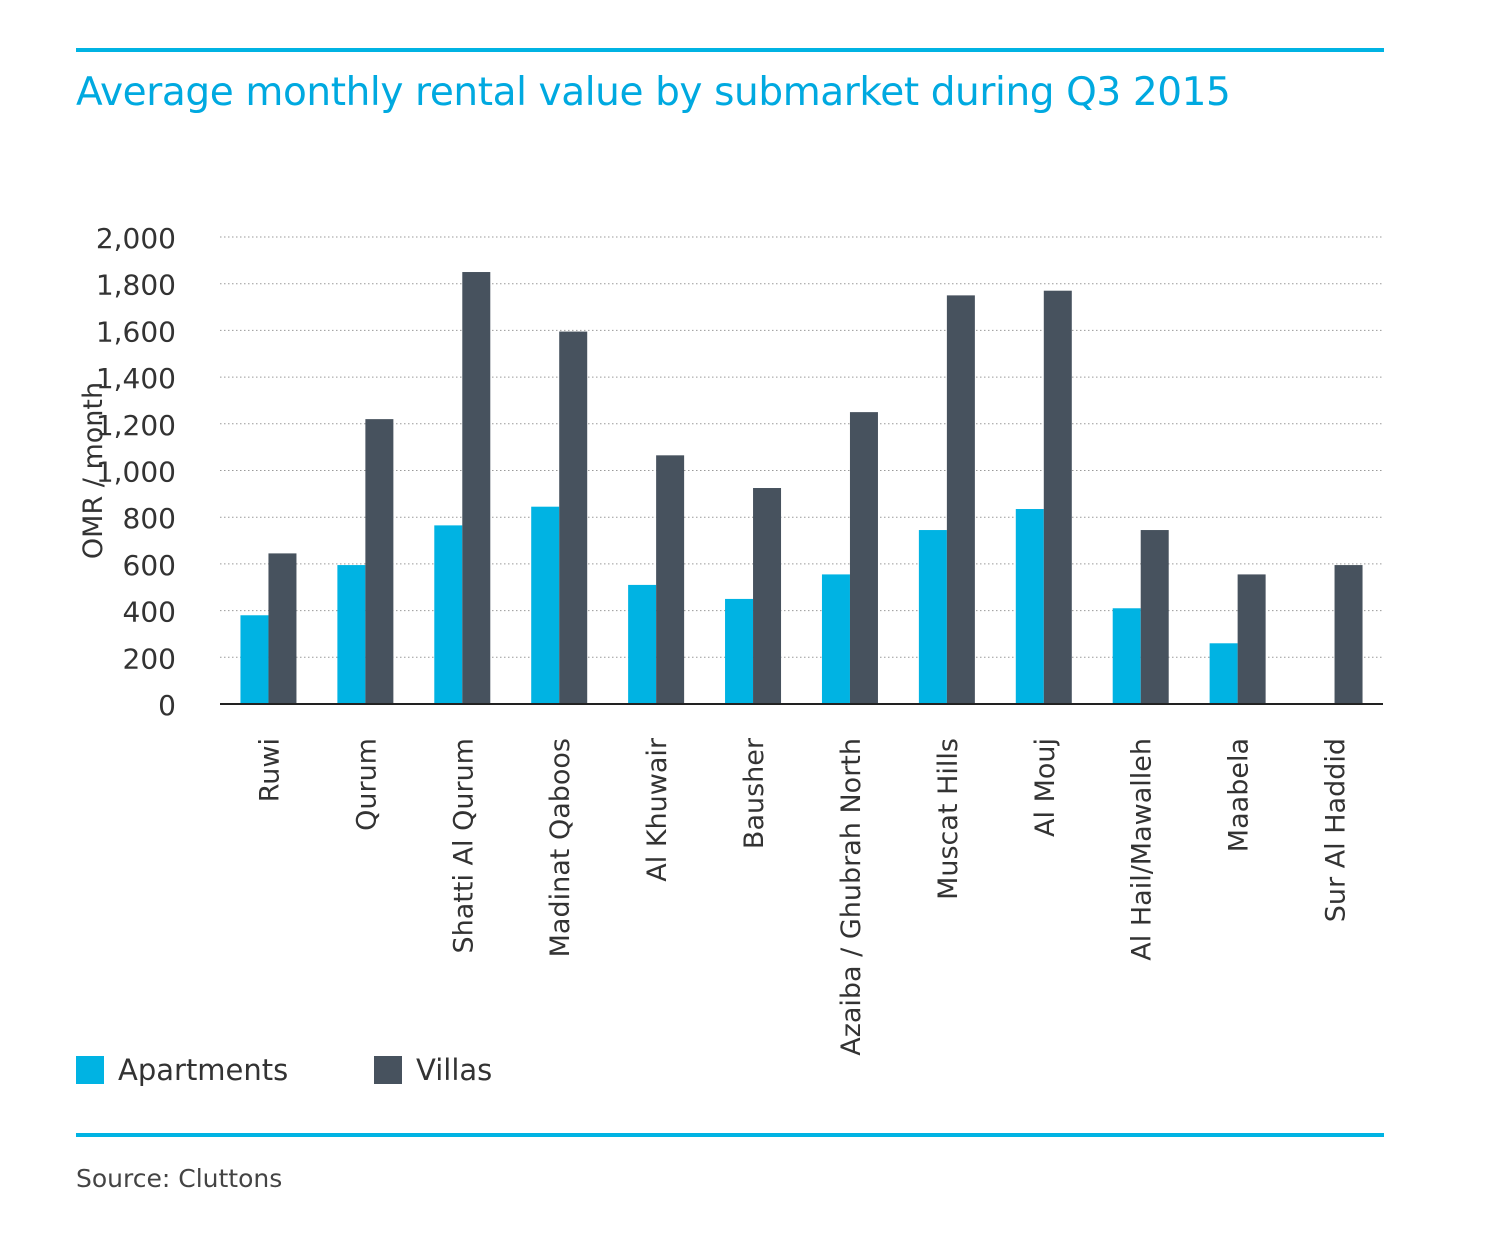 The height and width of the screenshot is (1254, 1500). Describe the element at coordinates (851, 897) in the screenshot. I see `x-tick-label: Azaiba / Ghubrah North` at that location.